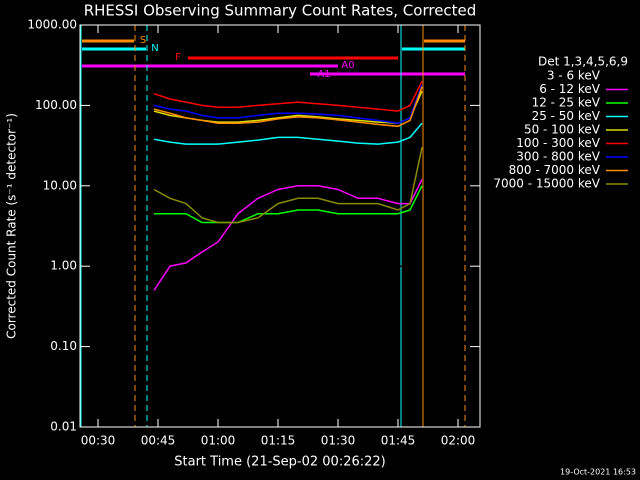  What do you see at coordinates (178, 57) in the screenshot?
I see `annotation: F` at bounding box center [178, 57].